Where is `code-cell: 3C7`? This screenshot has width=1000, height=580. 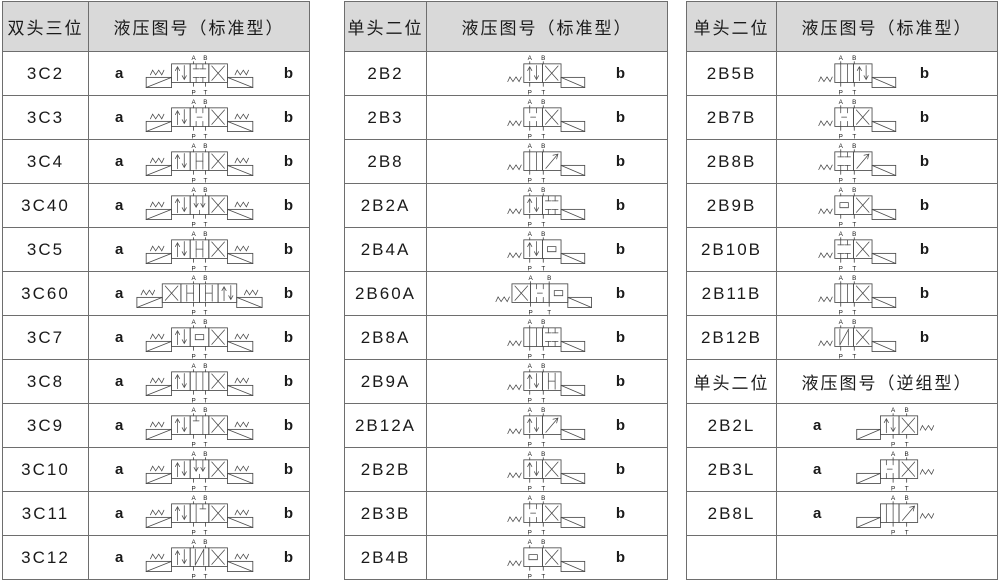
code-cell: 3C7 is located at coordinates (46, 337).